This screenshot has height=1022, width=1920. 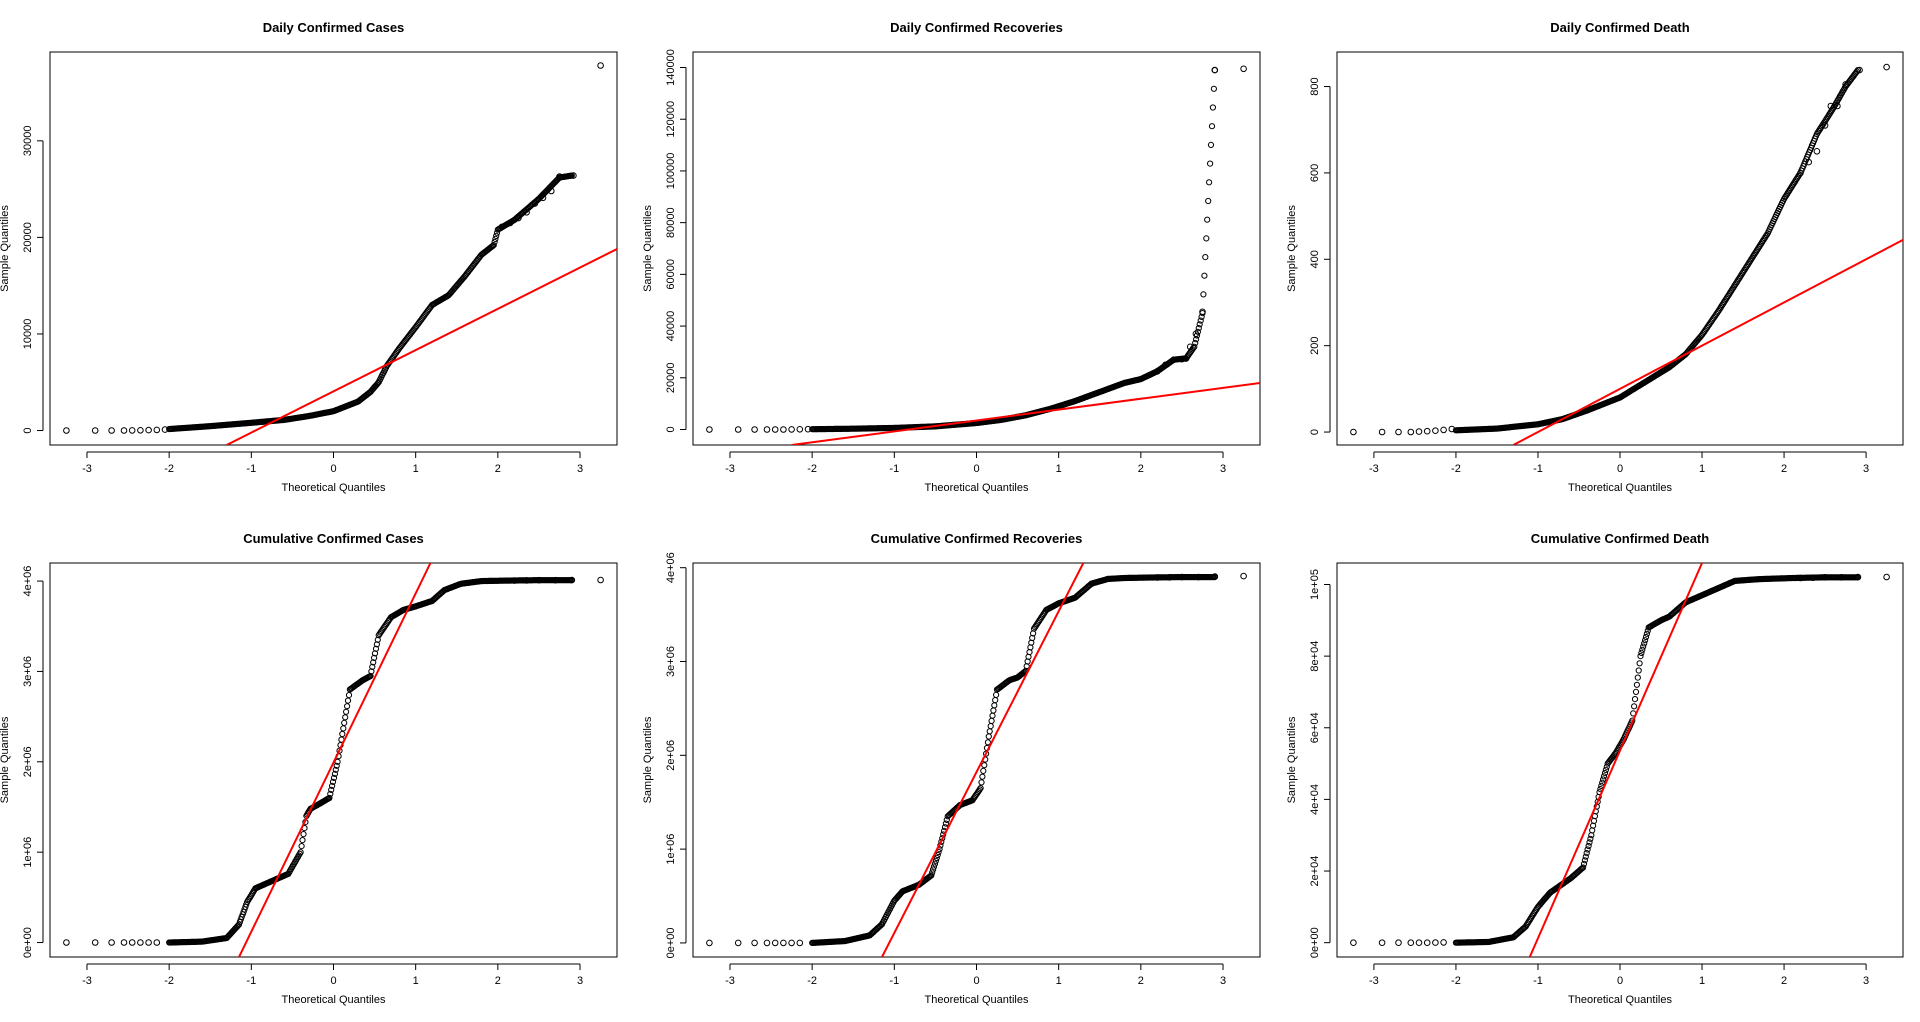 I want to click on plot-title: Cumulative Confirmed Recoveries, so click(x=977, y=538).